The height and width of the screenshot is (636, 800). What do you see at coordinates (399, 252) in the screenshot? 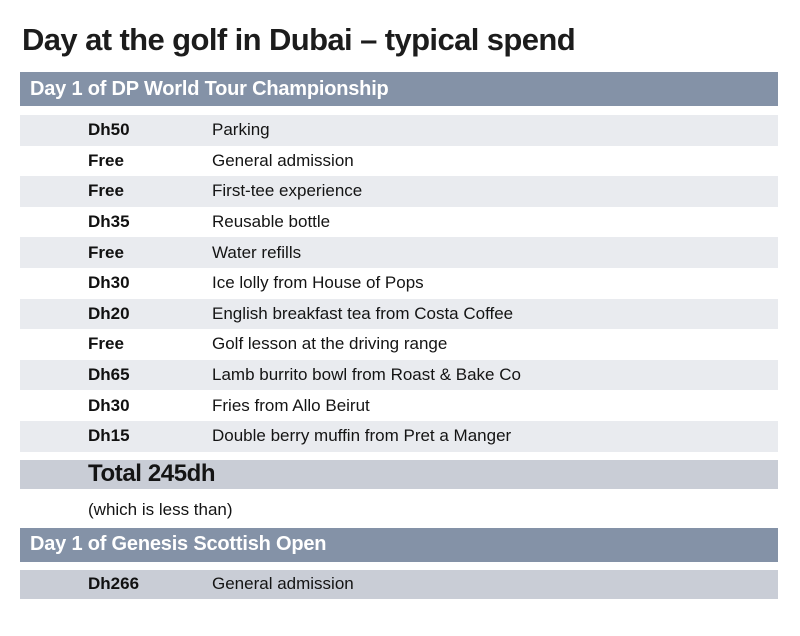
I see `table-row: Free Water refills` at bounding box center [399, 252].